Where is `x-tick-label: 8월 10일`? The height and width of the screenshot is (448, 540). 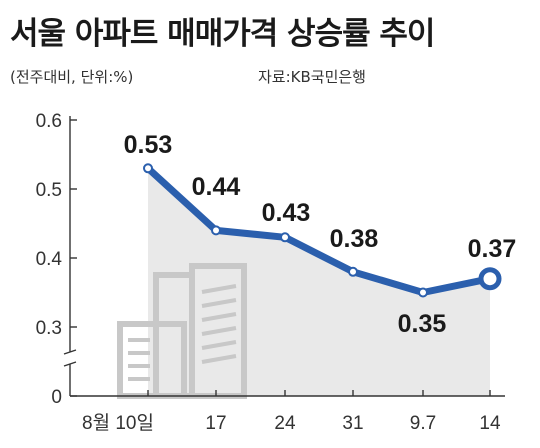
x-tick-label: 8월 10일 is located at coordinates (118, 423).